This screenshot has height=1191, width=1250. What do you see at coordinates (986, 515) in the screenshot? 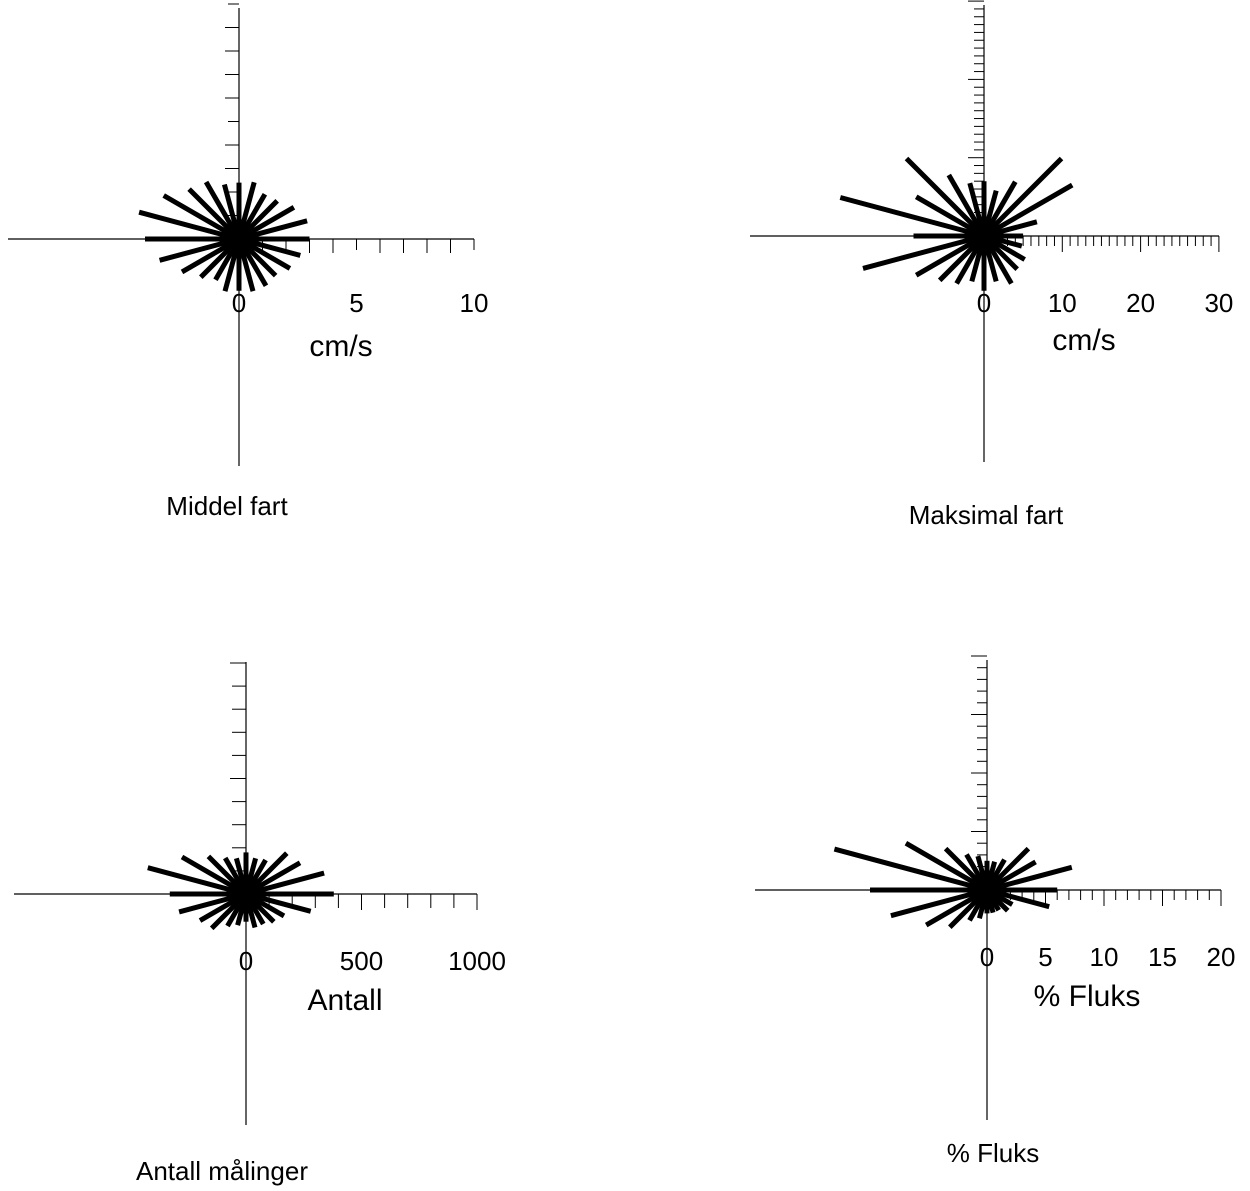
I see `panel-caption: Maksimal fart` at bounding box center [986, 515].